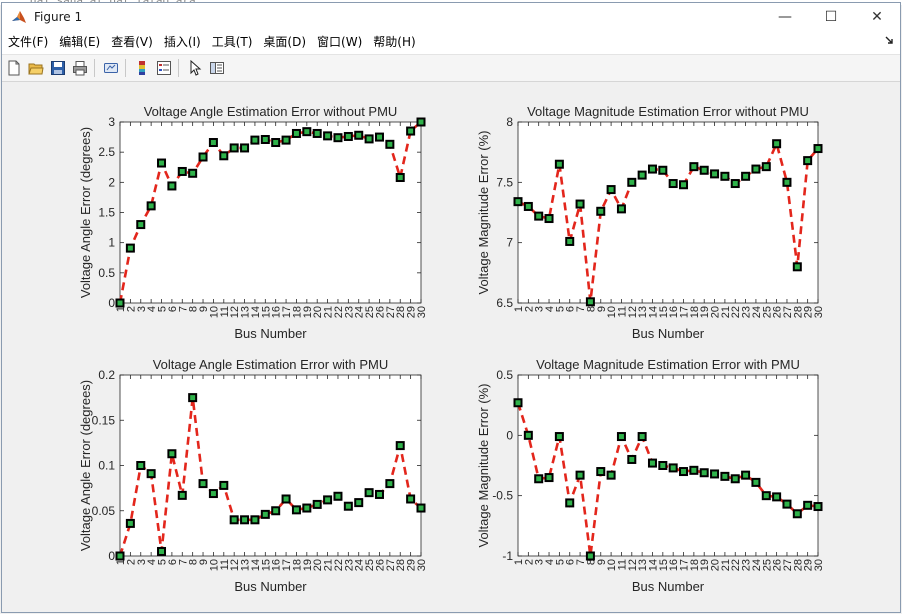  I want to click on colorbar-button, so click(142, 68).